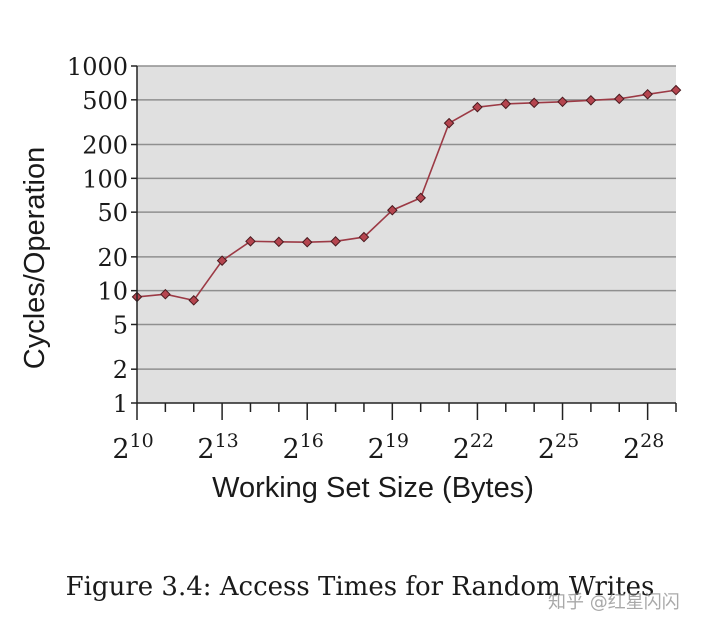  Describe the element at coordinates (132, 447) in the screenshot. I see `x-tick-label: 210` at that location.